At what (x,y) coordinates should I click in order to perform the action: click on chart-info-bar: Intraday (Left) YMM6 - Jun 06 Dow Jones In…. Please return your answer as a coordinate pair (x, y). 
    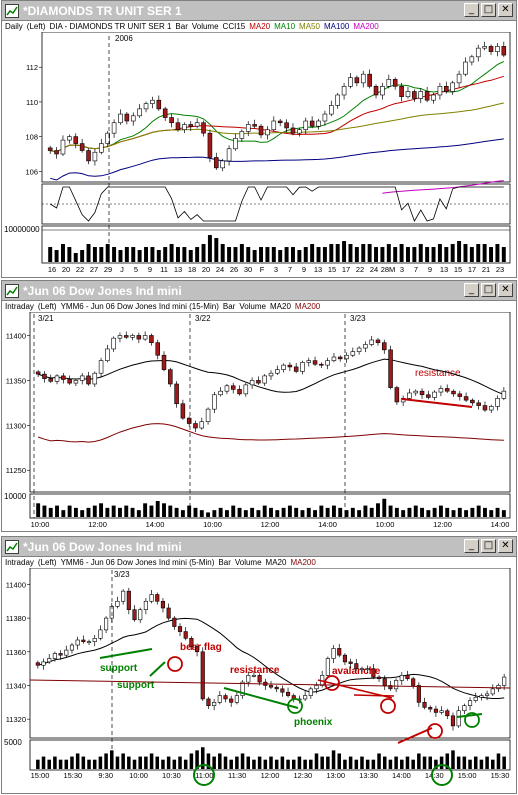
    Looking at the image, I should click on (259, 306).